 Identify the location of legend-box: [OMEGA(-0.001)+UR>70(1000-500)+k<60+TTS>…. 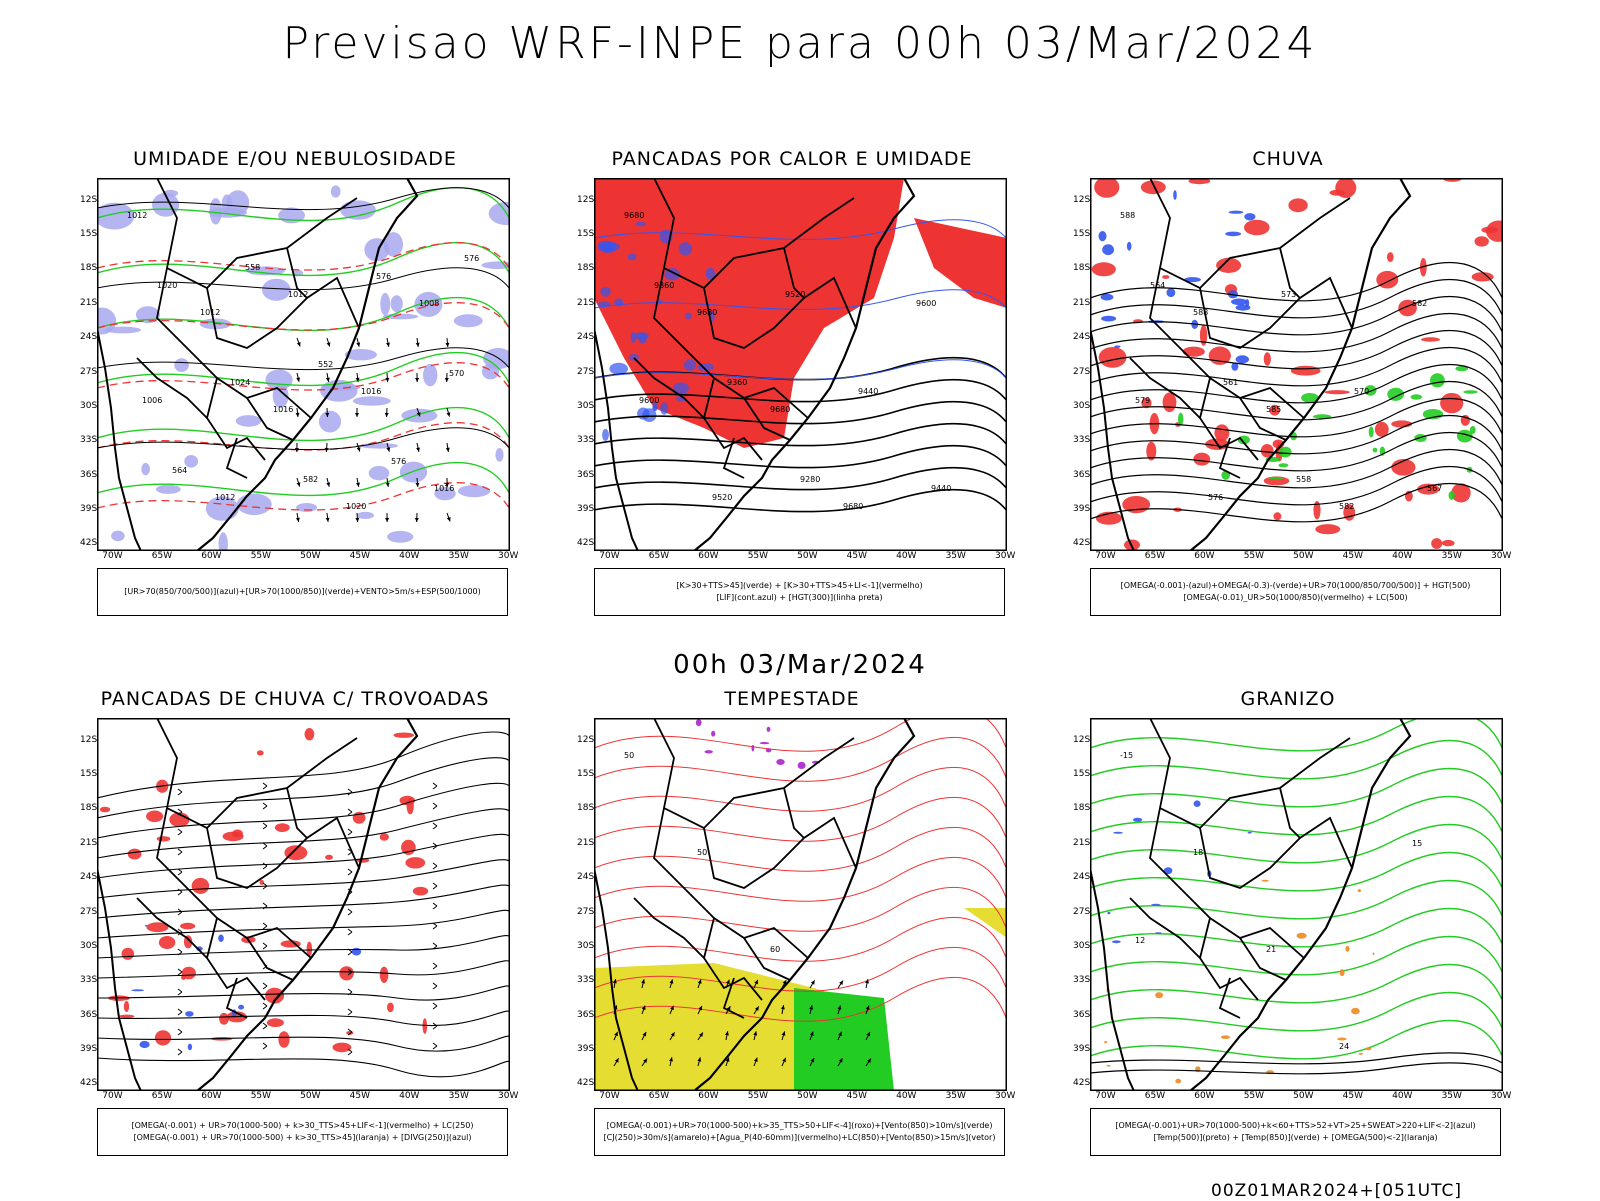
(1295, 1132).